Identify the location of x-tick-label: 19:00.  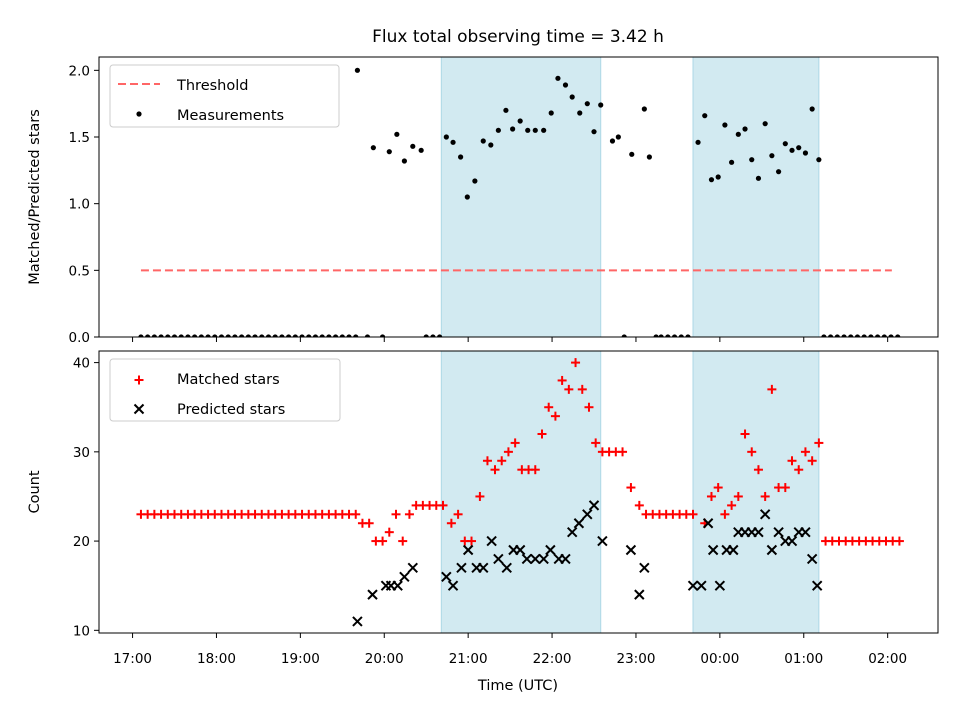
(300, 659).